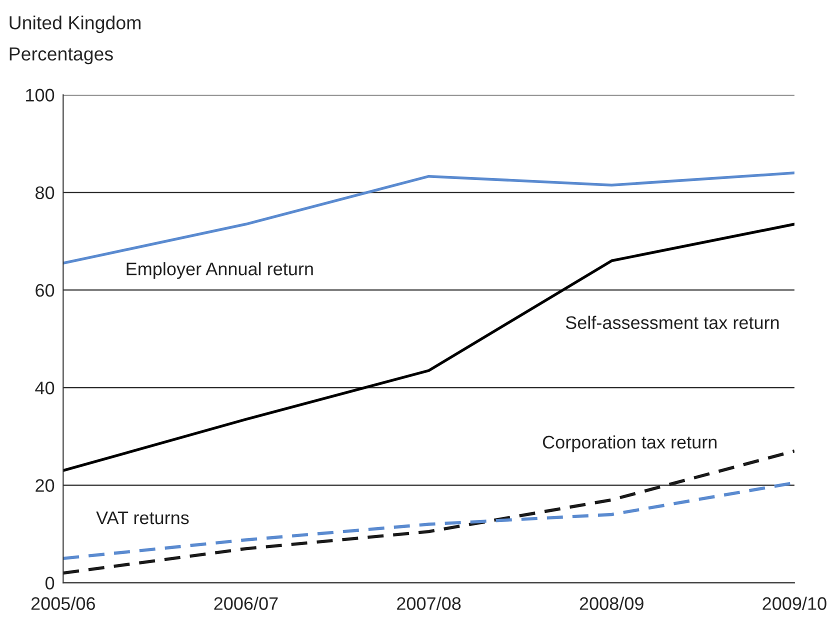  I want to click on series-label: Corporation tax return, so click(629, 443).